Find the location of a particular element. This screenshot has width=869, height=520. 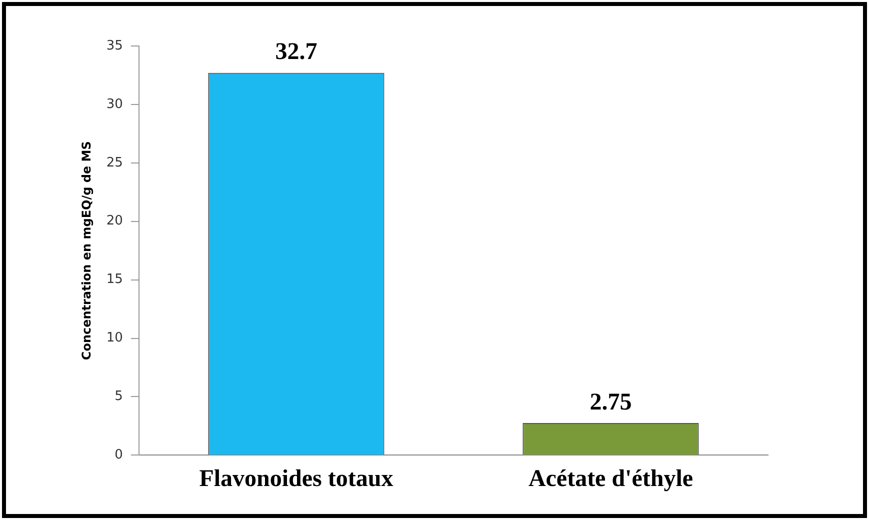

data-label: 2.75 is located at coordinates (611, 402).